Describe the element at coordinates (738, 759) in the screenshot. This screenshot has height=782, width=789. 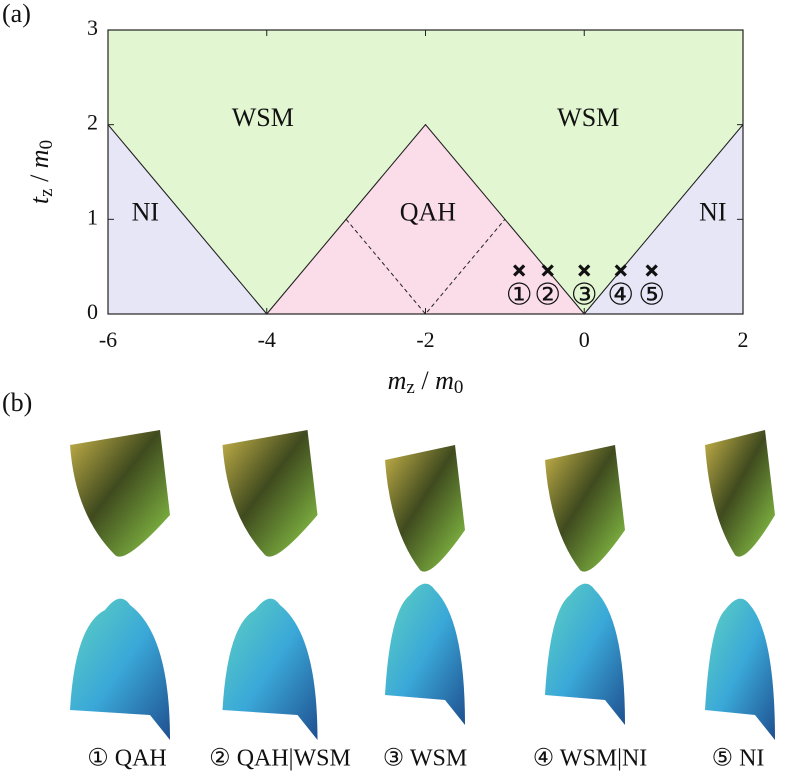
I see `band-label: ⑤ NI` at that location.